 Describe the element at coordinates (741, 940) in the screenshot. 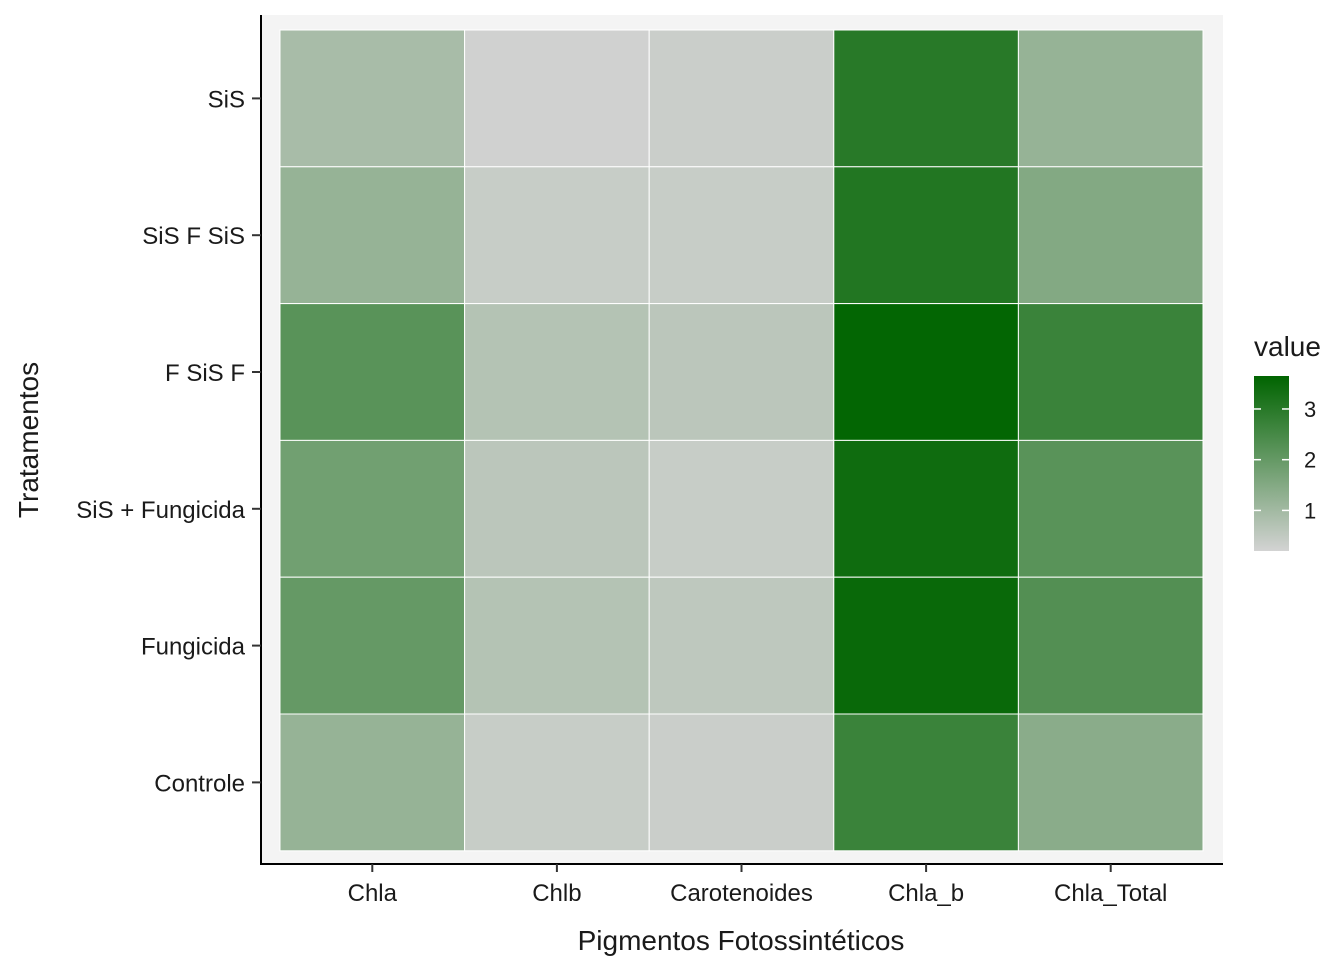

I see `x-axis-title: Pigmentos Fotossintéticos` at that location.